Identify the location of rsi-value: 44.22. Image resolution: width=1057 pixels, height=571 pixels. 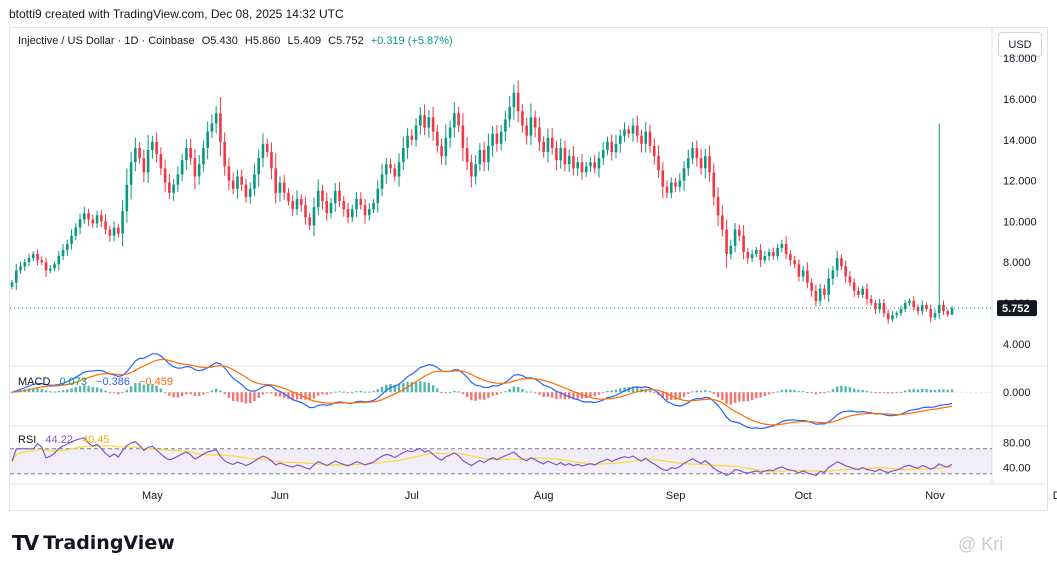
(59, 440).